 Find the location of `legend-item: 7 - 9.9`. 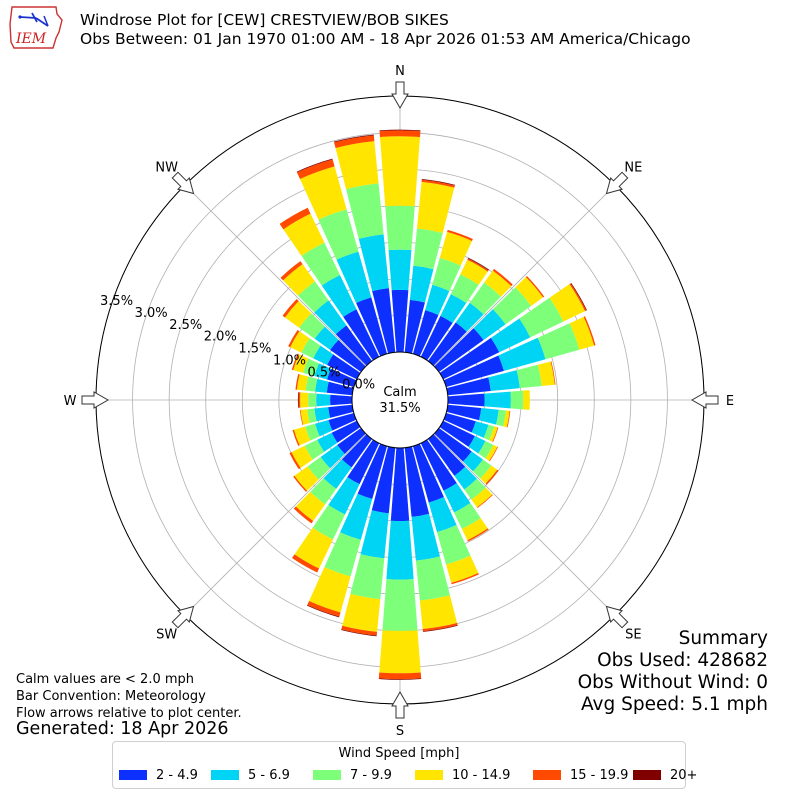

legend-item: 7 - 9.9 is located at coordinates (352, 775).